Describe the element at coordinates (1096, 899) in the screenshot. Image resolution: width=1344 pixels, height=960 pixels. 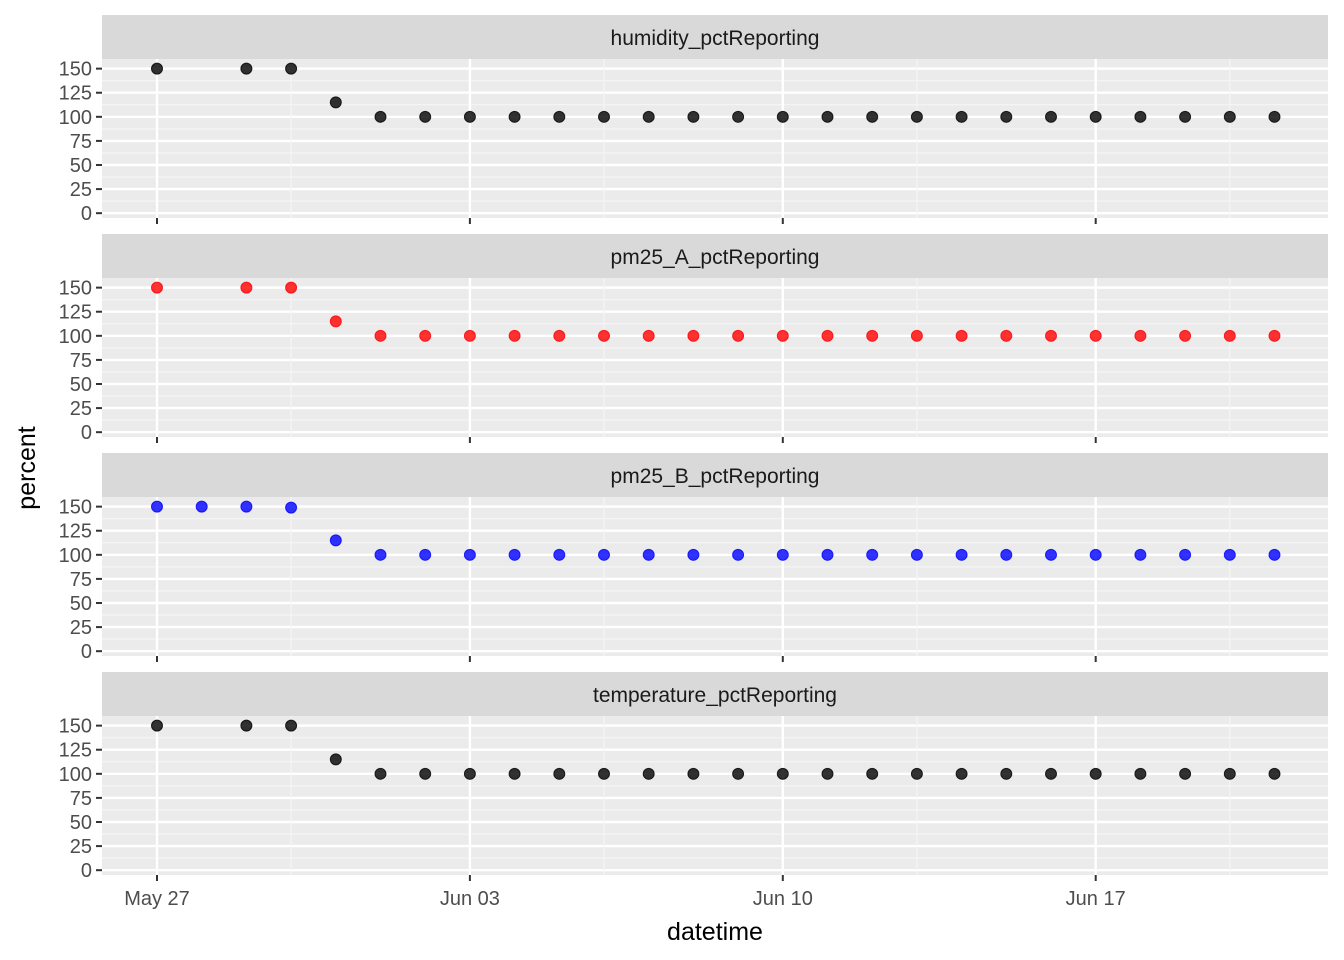
I see `x-tick-label: Jun 17` at that location.